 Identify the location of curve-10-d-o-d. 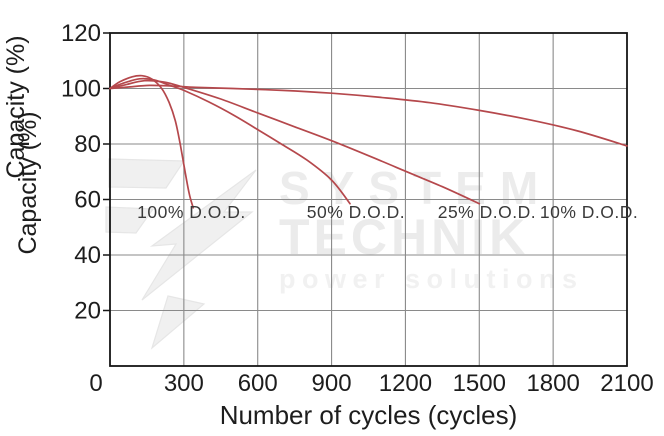
(368, 115).